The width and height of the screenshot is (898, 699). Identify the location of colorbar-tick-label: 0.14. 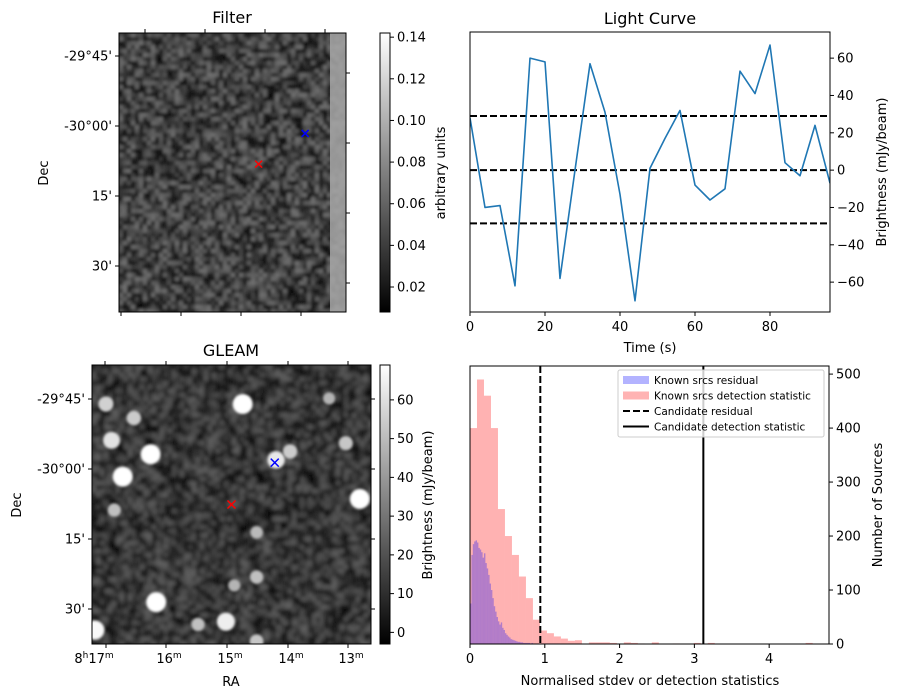
(411, 38).